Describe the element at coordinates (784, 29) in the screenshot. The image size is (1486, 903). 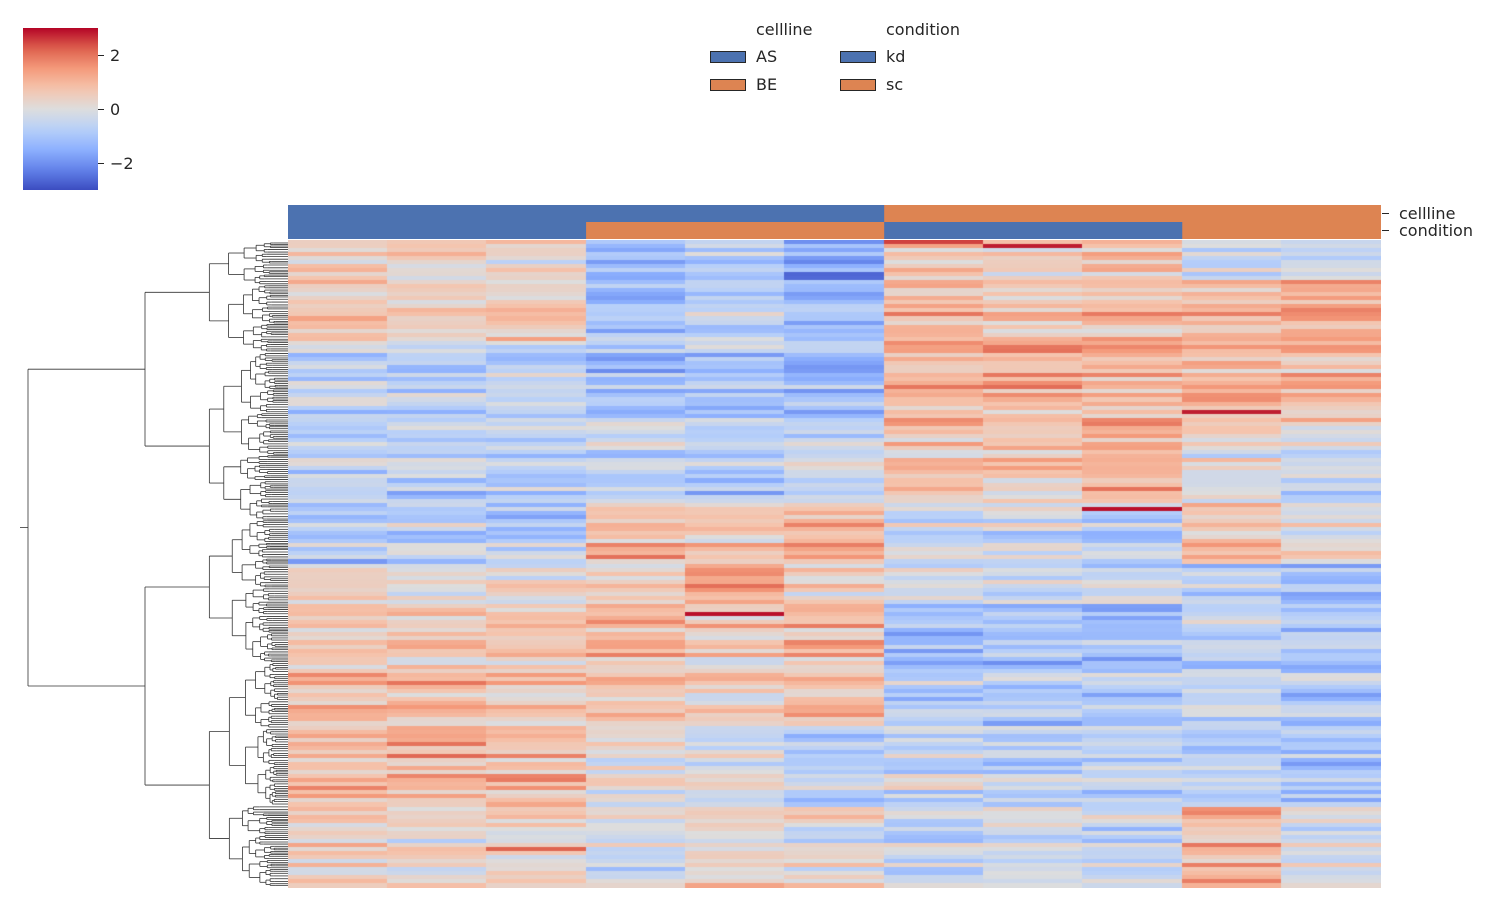
I see `legend-title-cellline: cellline` at that location.